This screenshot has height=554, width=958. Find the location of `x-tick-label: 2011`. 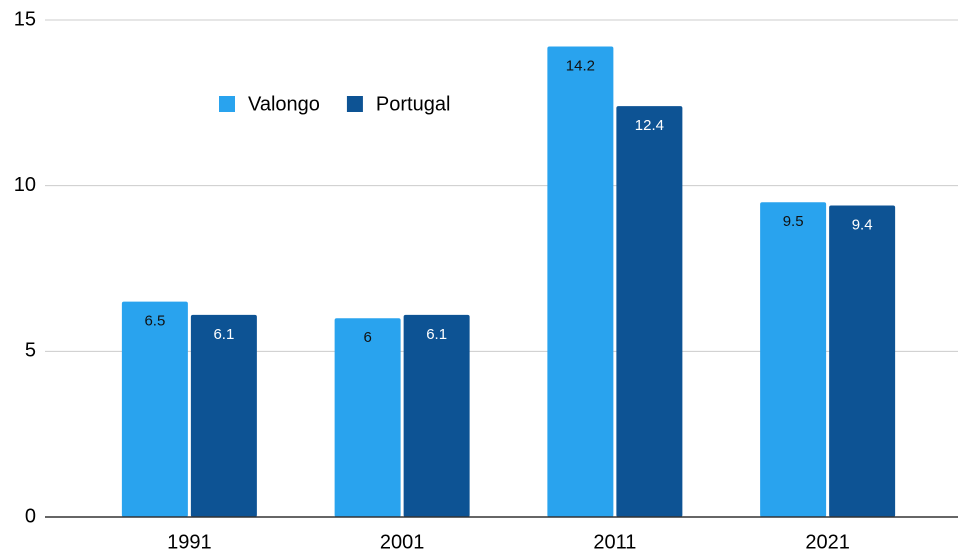

x-tick-label: 2011 is located at coordinates (614, 542).